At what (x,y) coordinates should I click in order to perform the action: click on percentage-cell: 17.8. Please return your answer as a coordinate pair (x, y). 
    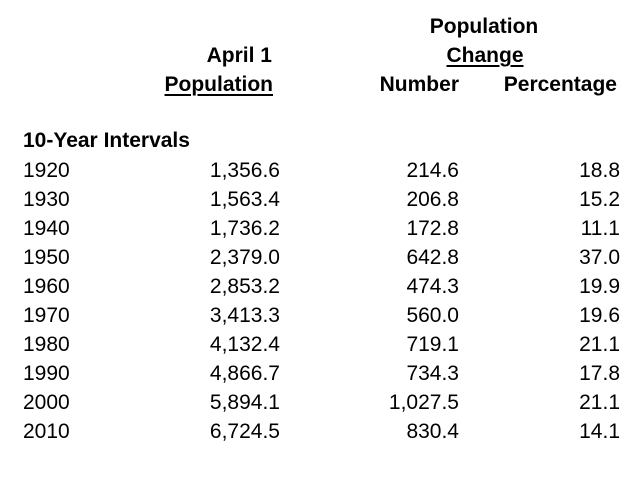
    Looking at the image, I should click on (599, 373).